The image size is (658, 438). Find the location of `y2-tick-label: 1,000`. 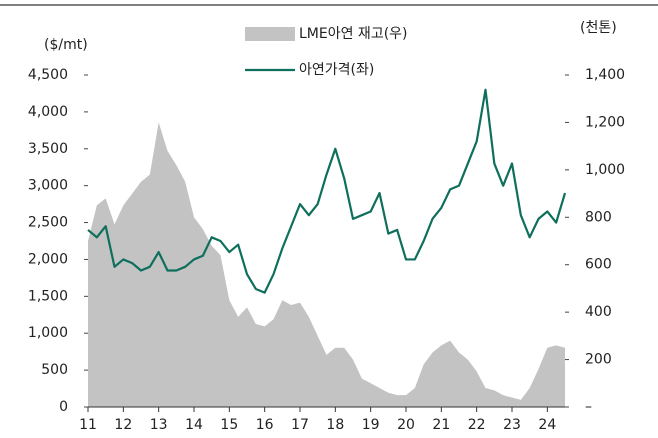

y2-tick-label: 1,000 is located at coordinates (605, 170).